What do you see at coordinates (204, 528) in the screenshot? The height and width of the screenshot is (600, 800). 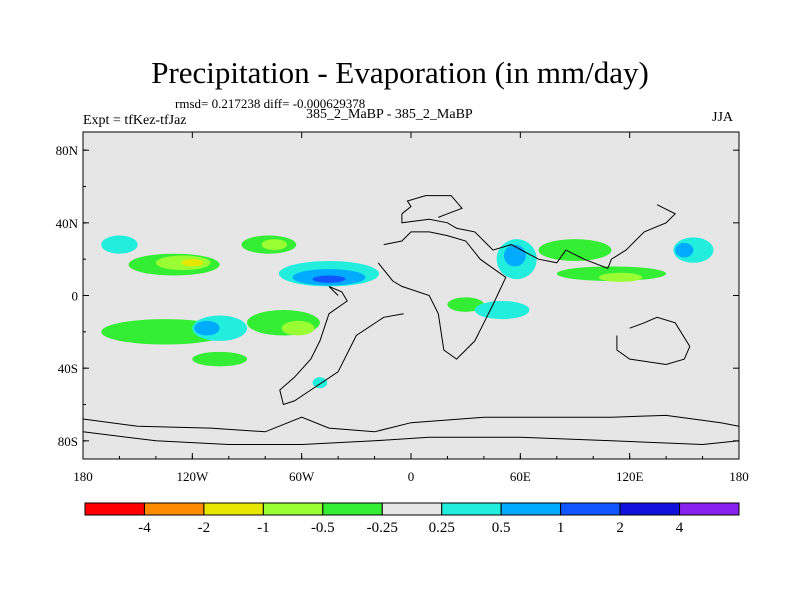 I see `colorbar-label: -2` at bounding box center [204, 528].